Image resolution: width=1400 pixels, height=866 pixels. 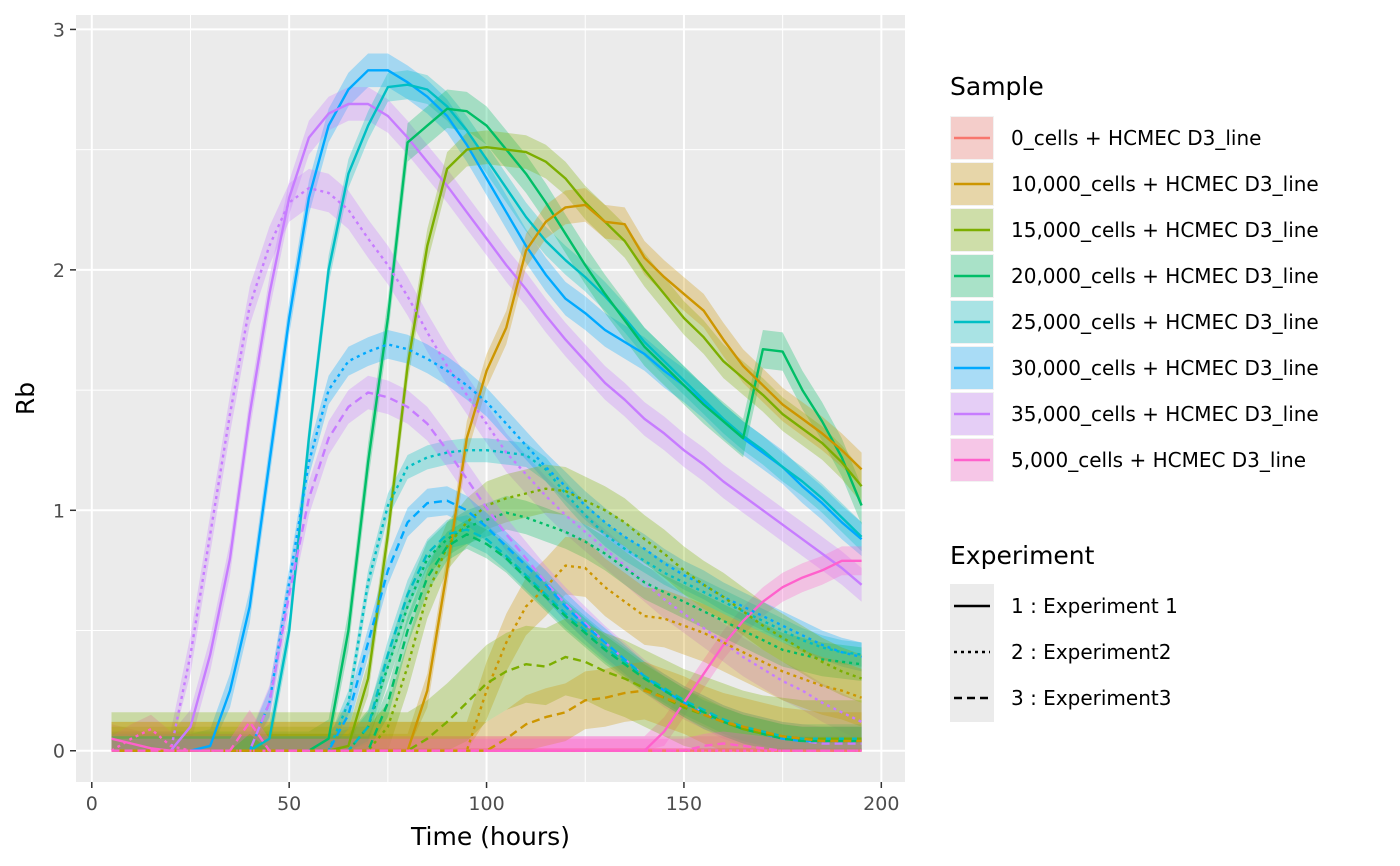 I want to click on ribbon-s10-exp2, so click(x=486, y=643).